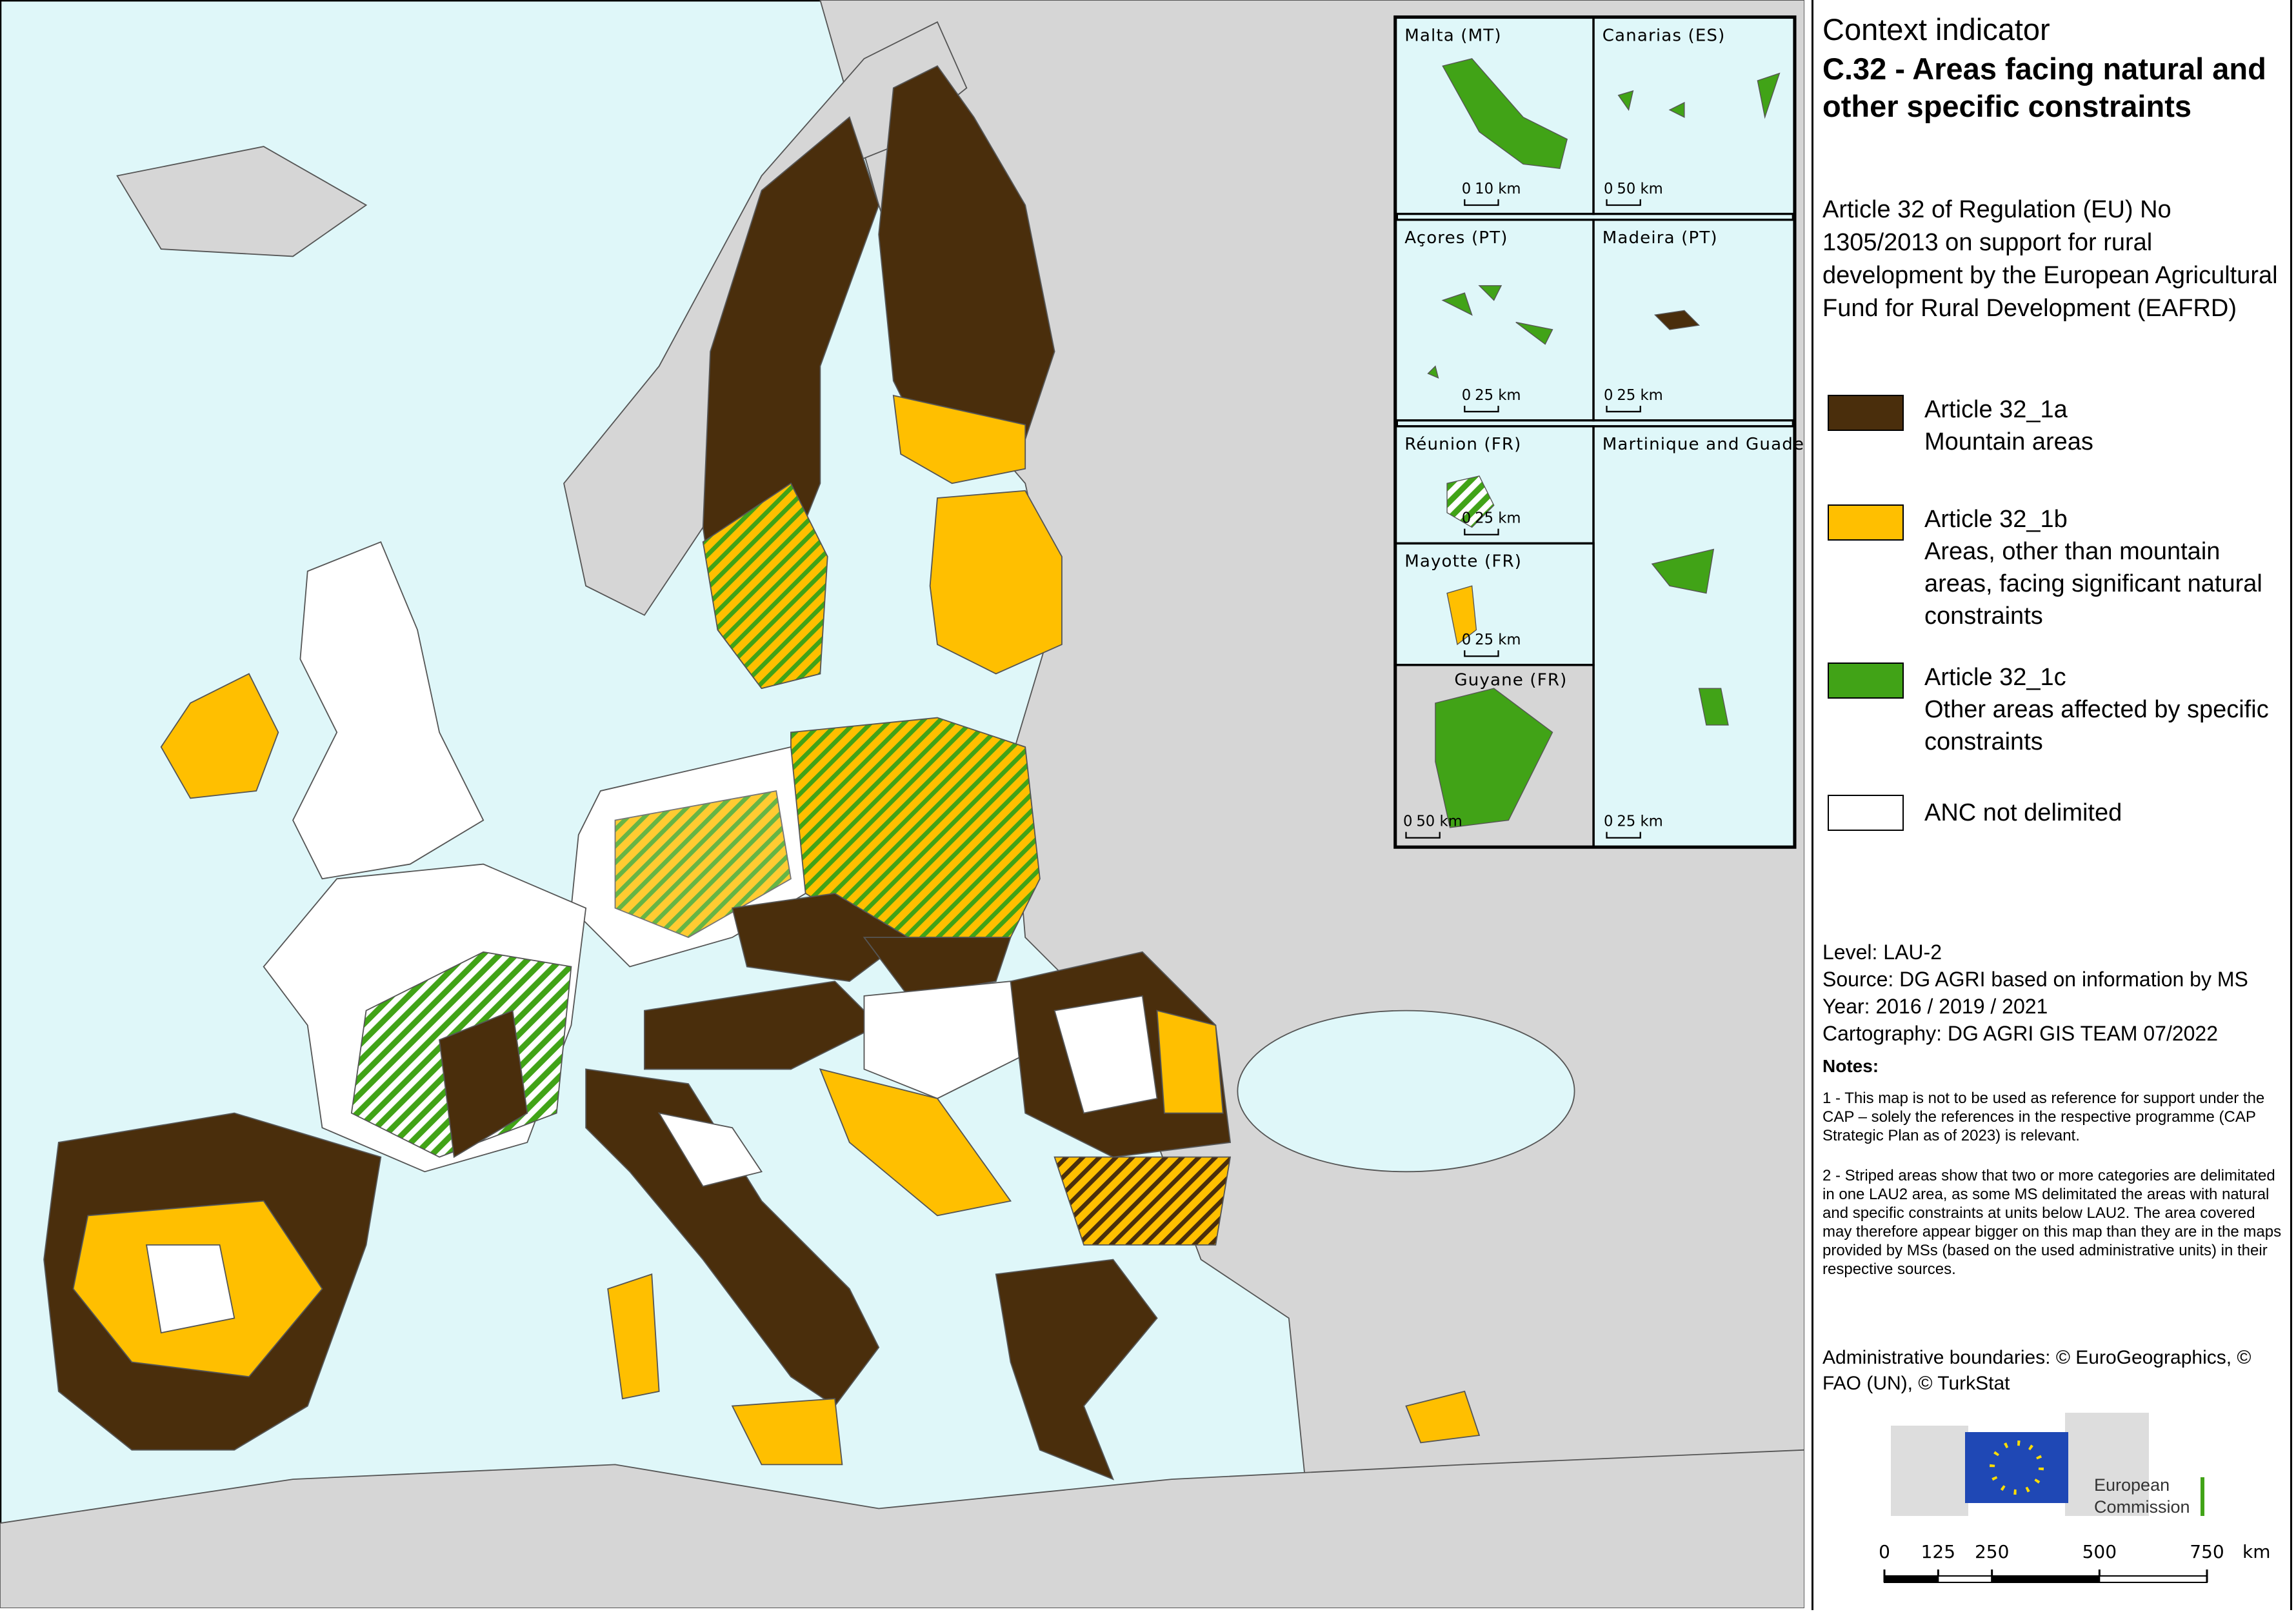 This screenshot has height=1614, width=2296. Describe the element at coordinates (1443, 1417) in the screenshot. I see `cyprus` at that location.